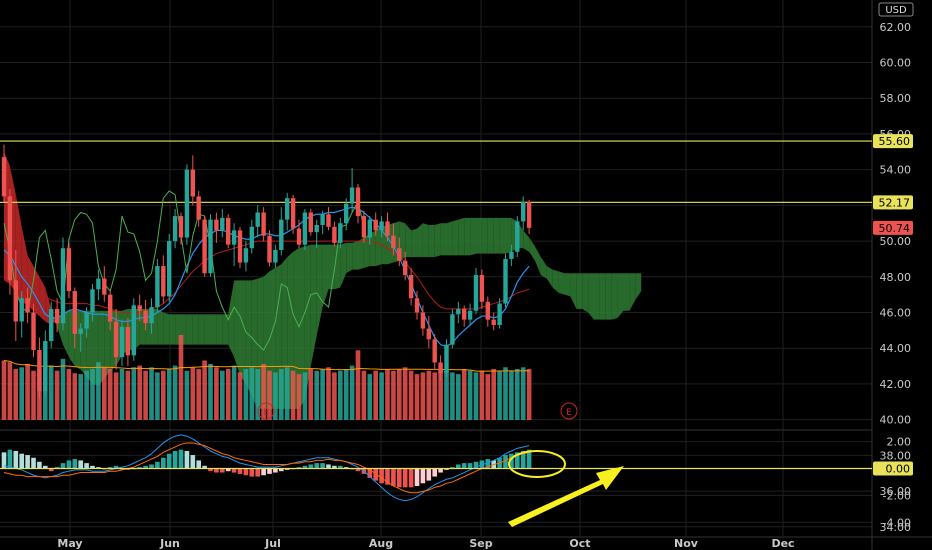 This screenshot has width=932, height=550. Describe the element at coordinates (899, 442) in the screenshot. I see `macd-tick-label: 2.00` at that location.